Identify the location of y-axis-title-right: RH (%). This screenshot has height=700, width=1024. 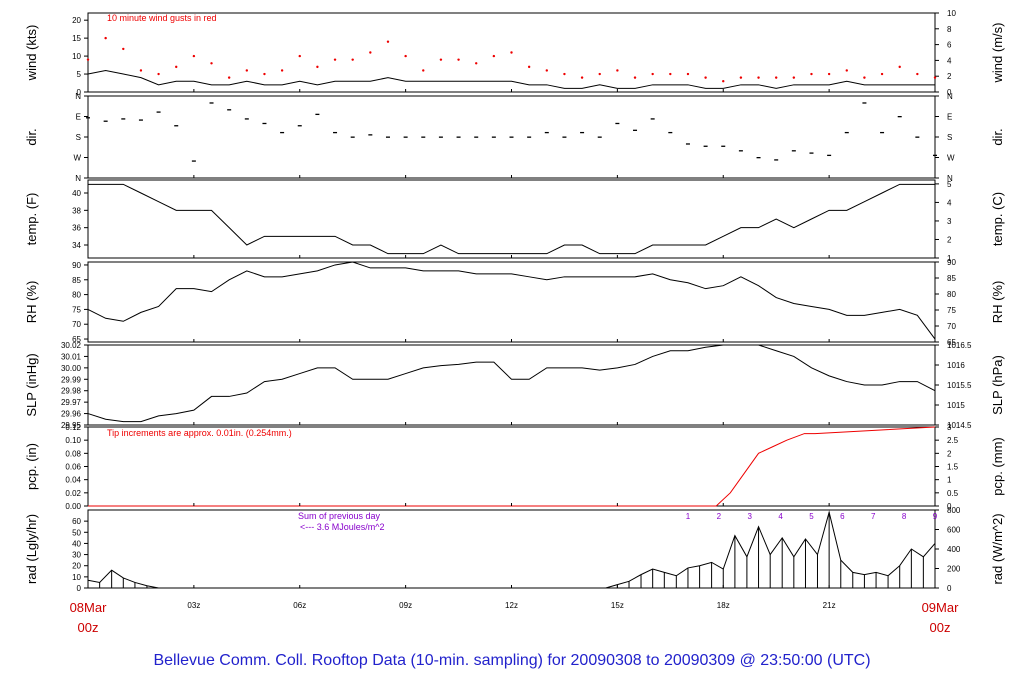
(997, 302).